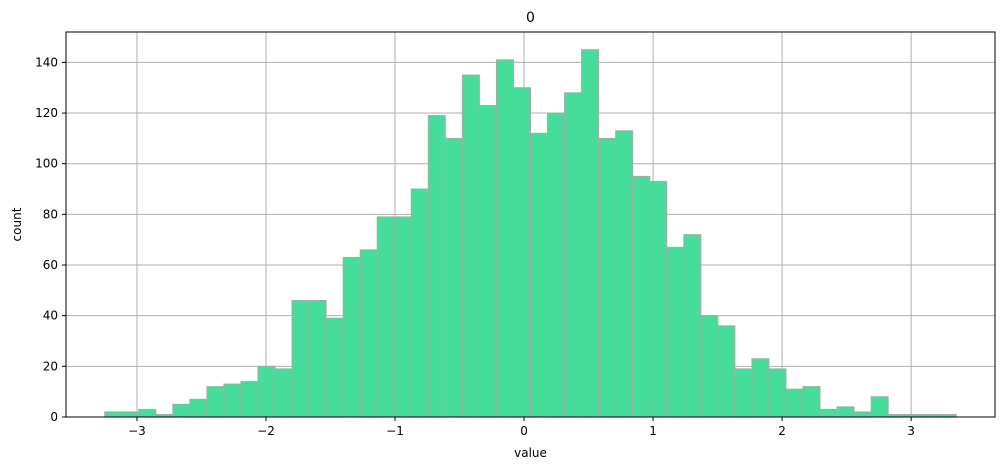  I want to click on y-tick-label: 80, so click(50, 214).